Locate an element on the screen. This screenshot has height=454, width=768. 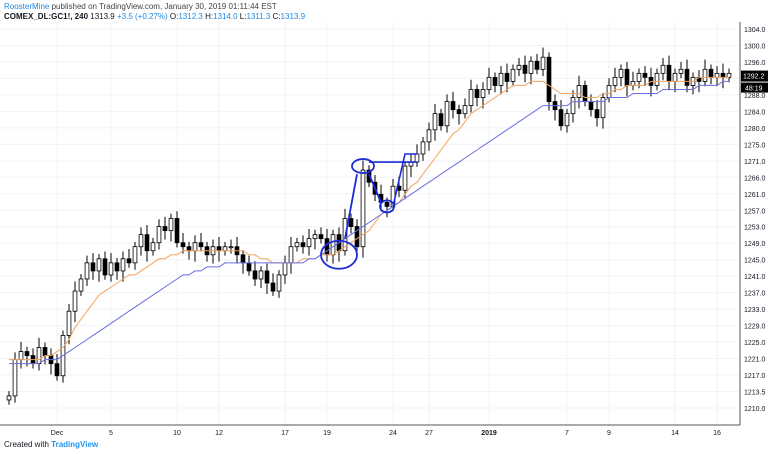
x-tick-label: 7 is located at coordinates (567, 433).